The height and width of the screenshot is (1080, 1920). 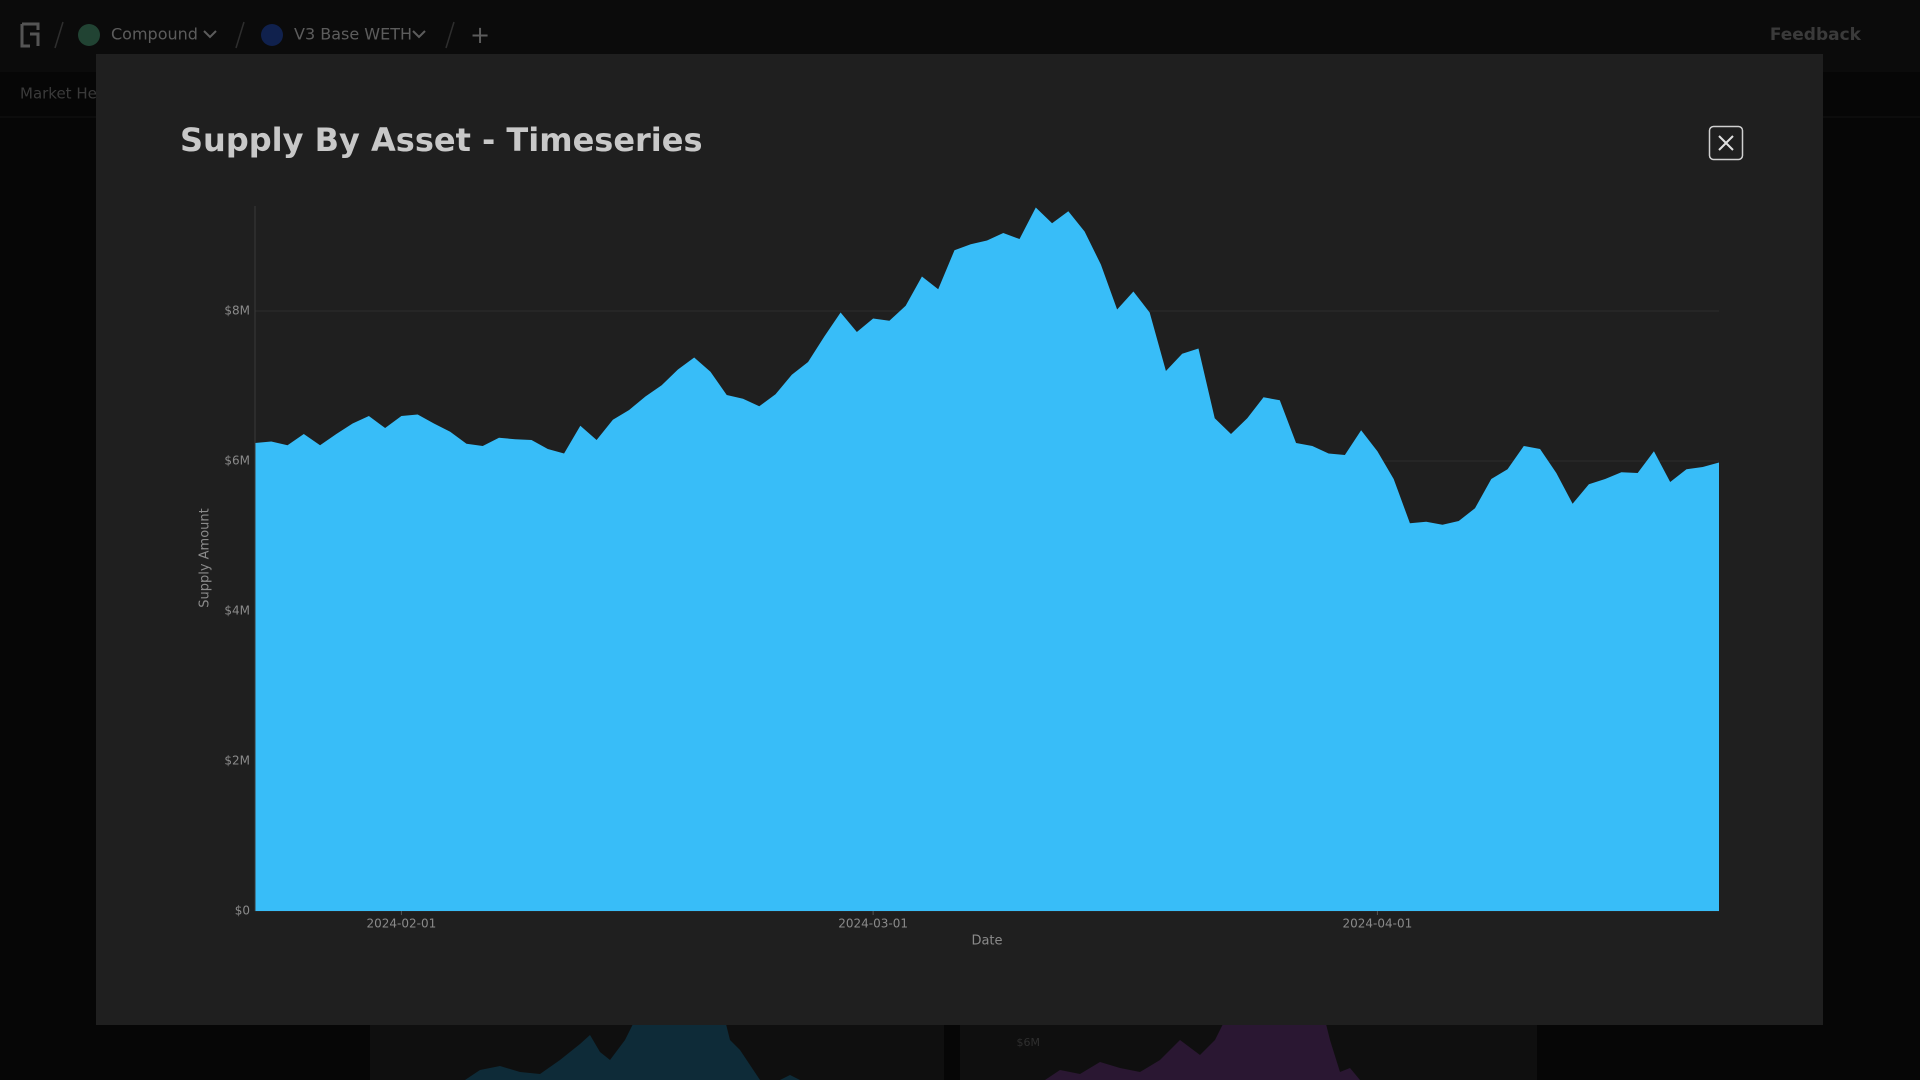 I want to click on tab: Market Hea, so click(x=63, y=94).